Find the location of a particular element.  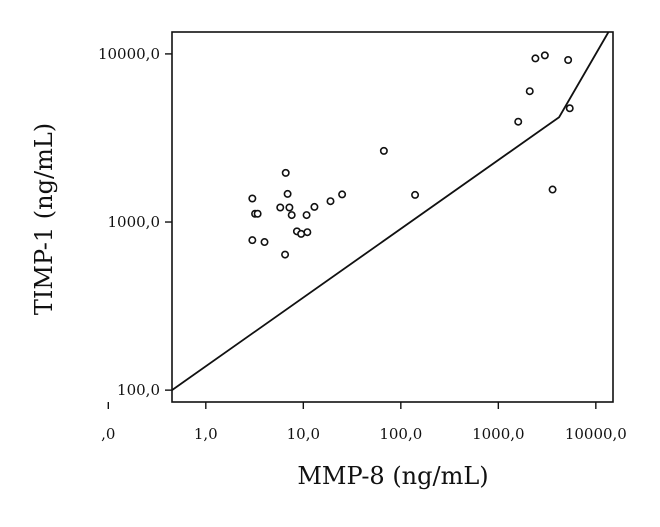

y-axis: 100,0 1000,0 10000,0 is located at coordinates (135, 222).